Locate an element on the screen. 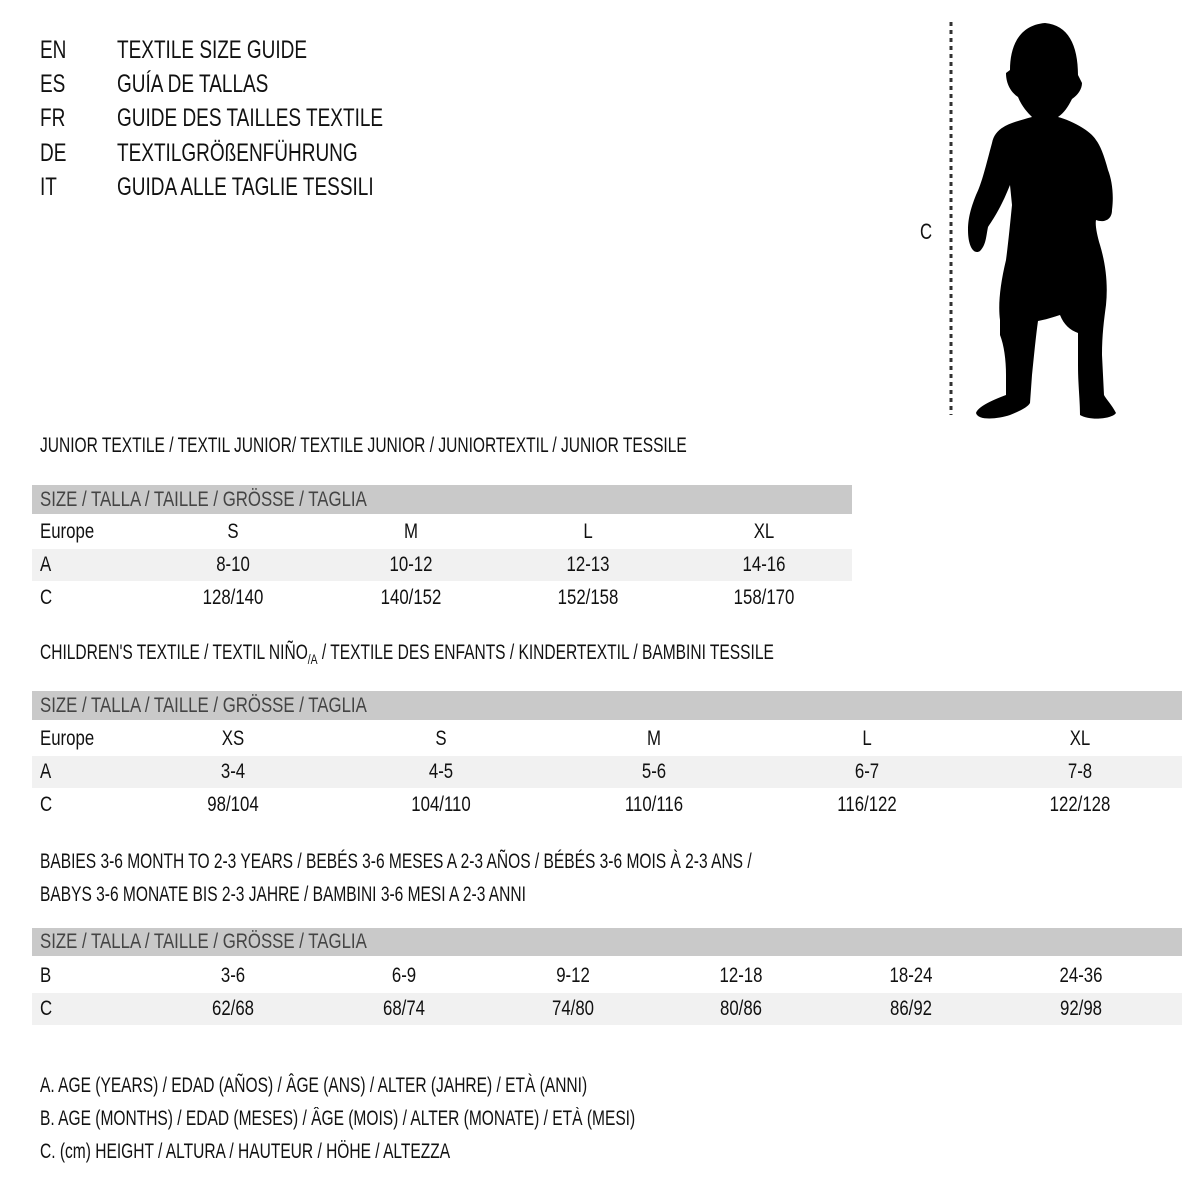 This screenshot has height=1200, width=1200. table-row: Europe XS S M L XL is located at coordinates (607, 739).